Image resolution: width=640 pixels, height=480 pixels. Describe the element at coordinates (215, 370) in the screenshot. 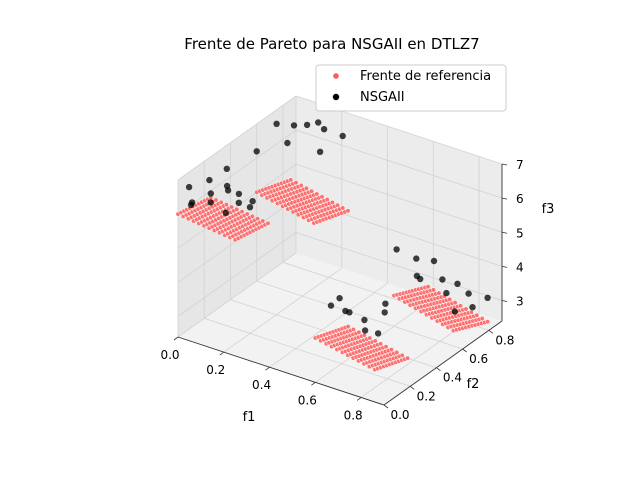

I see `x-tick-label: 0.2` at that location.